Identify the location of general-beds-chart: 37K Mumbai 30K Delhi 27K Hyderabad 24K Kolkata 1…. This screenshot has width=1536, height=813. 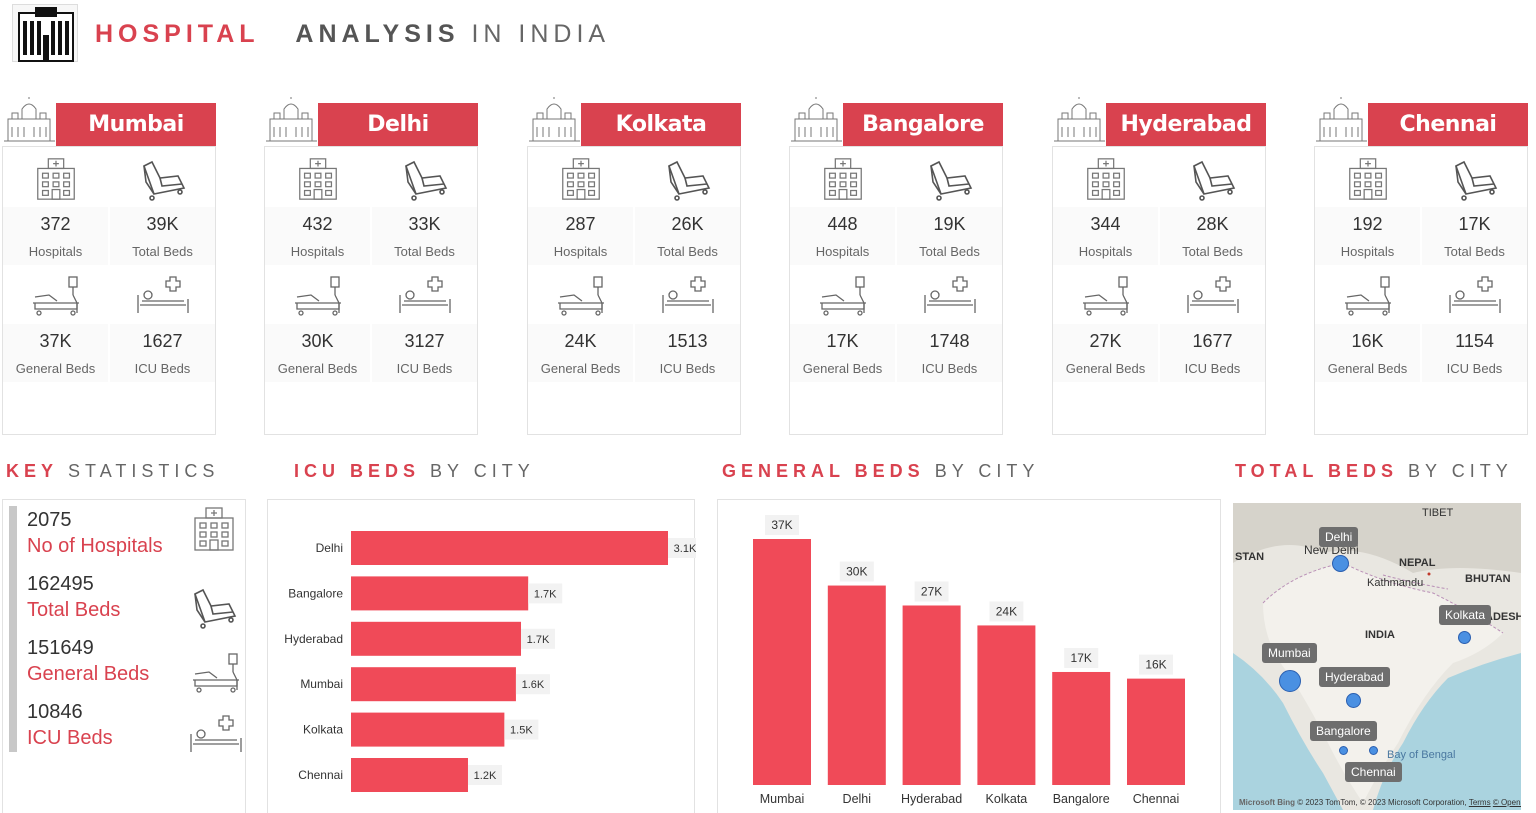
(969, 660).